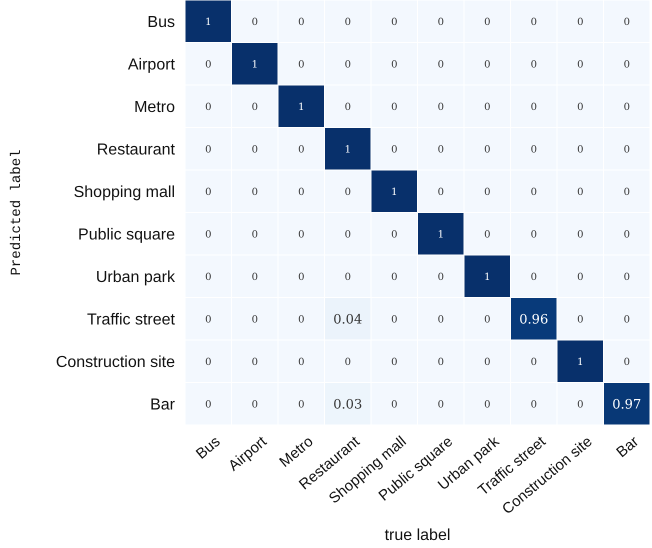 This screenshot has height=548, width=652. I want to click on data-label: 0.97, so click(627, 404).